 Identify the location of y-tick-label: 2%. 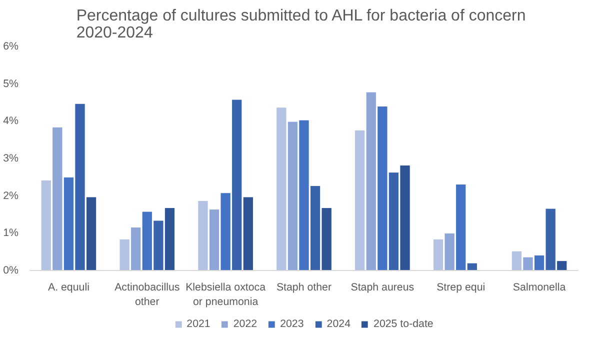
(11, 196).